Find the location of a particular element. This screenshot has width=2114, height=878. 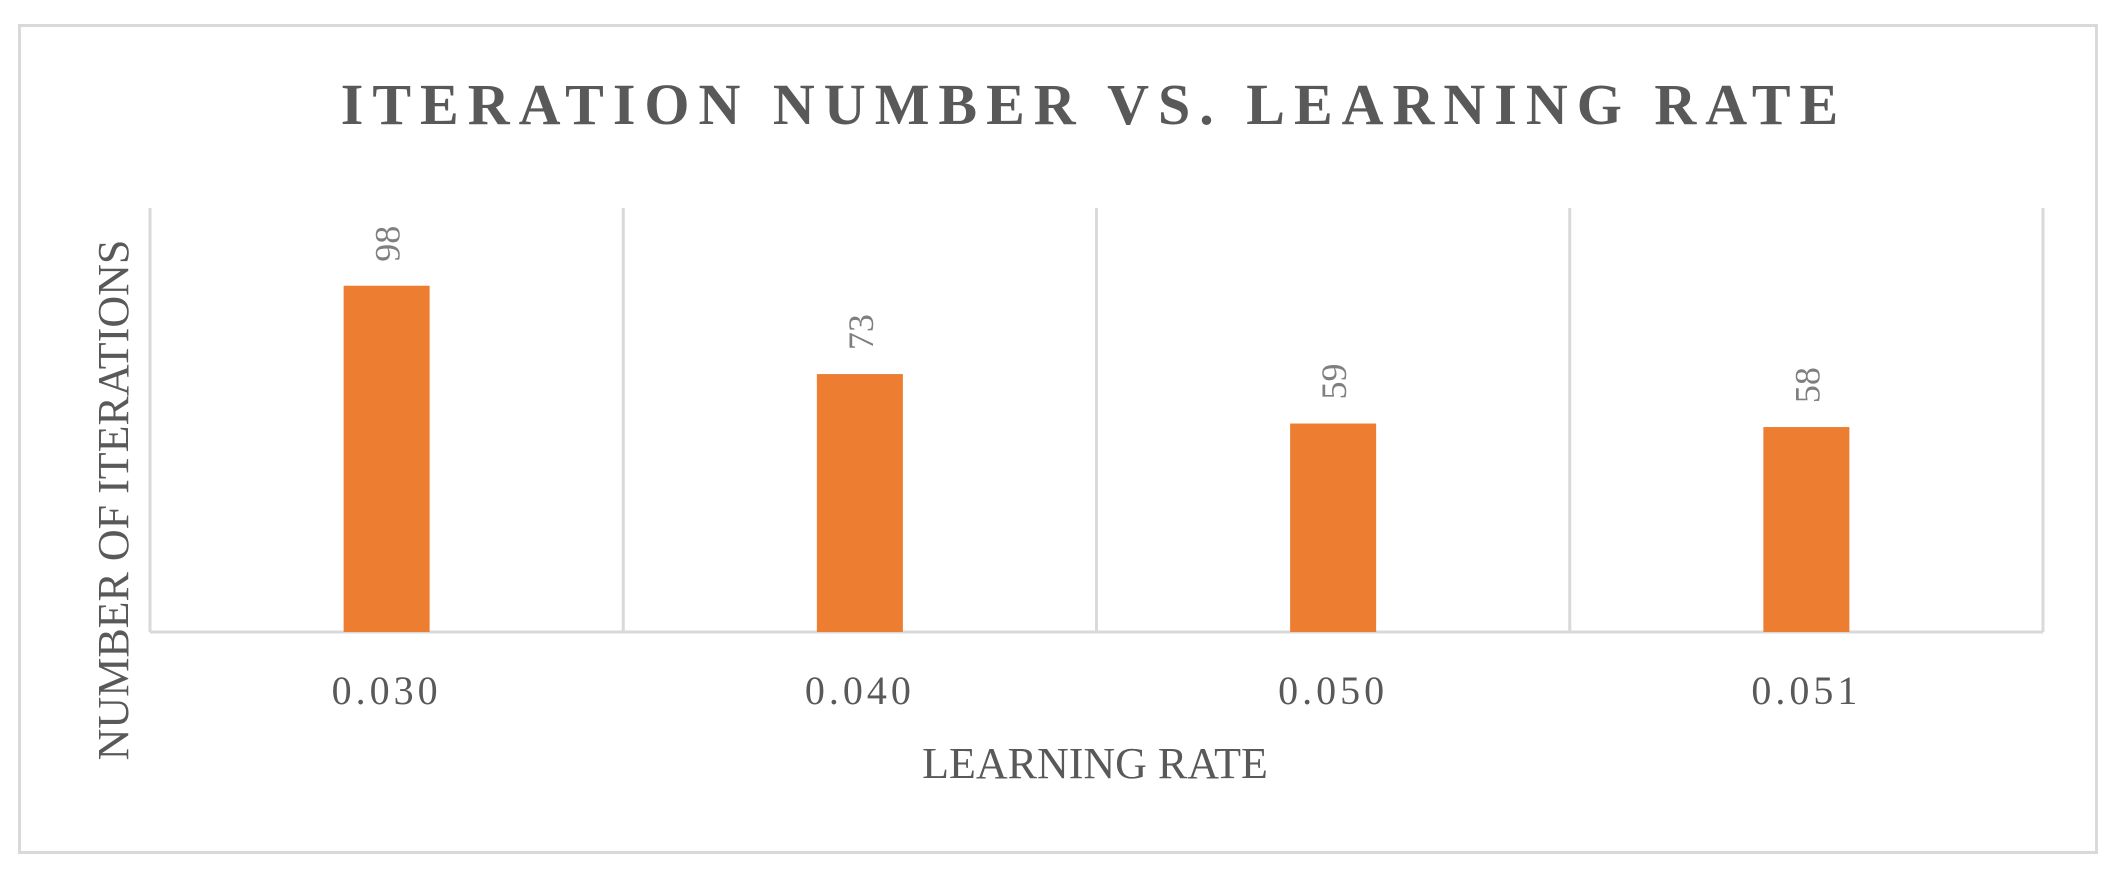

data-label: 98 is located at coordinates (388, 244).